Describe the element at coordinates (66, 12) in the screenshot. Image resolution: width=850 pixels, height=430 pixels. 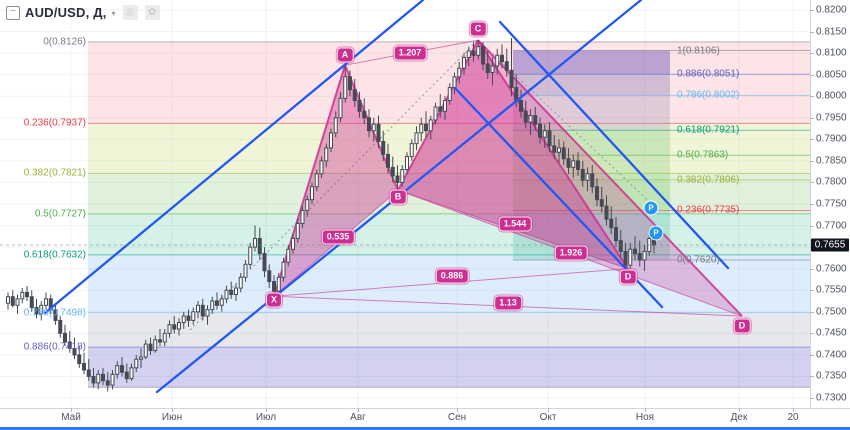
I see `symbol-title: AUD/USD, Д,` at that location.